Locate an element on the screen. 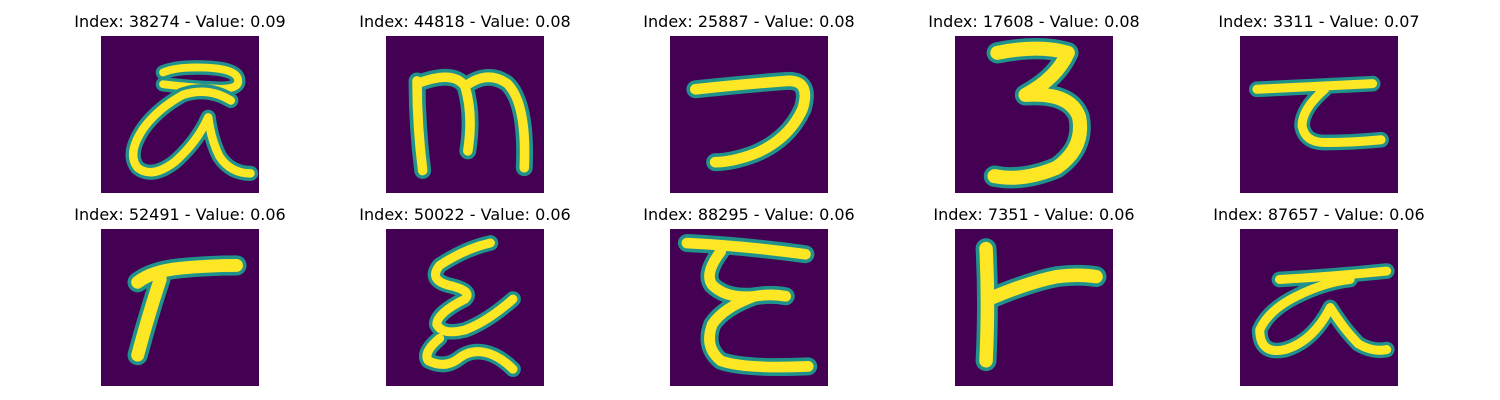 The image size is (1500, 400). grid-panel-7: Index: 50022 - Value: 0.06 is located at coordinates (465, 300).